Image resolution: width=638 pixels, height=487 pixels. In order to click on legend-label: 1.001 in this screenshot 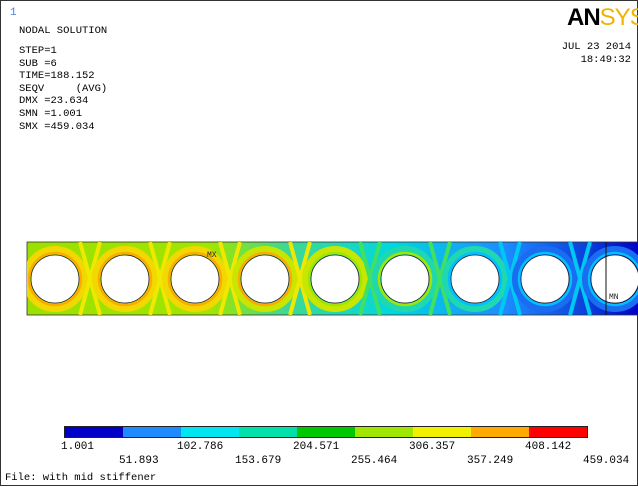, I will do `click(78, 447)`.